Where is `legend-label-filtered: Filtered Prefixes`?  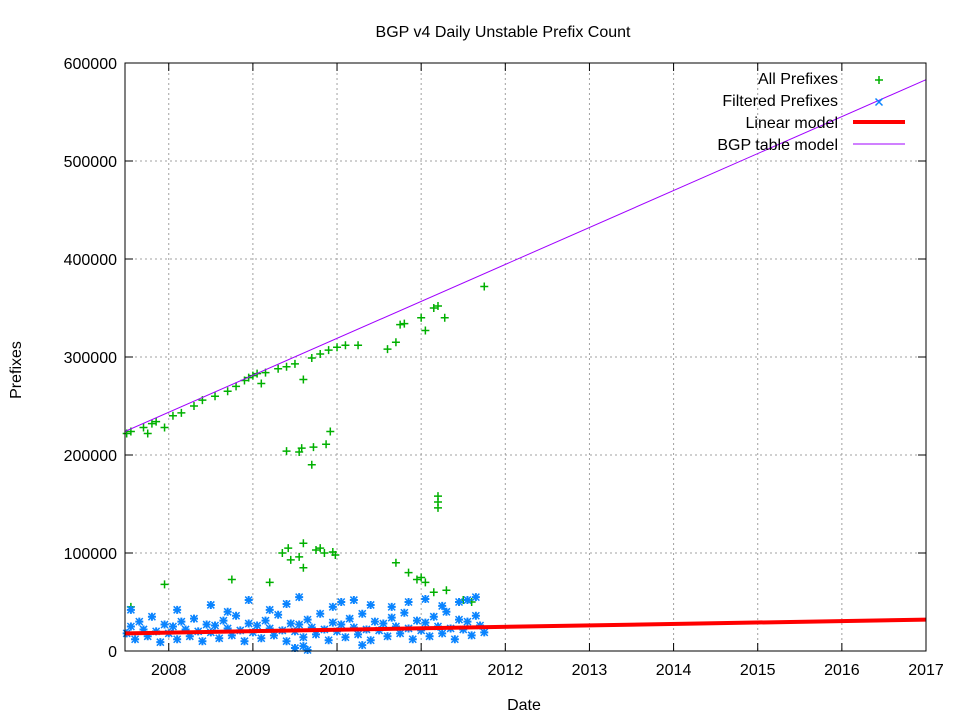 legend-label-filtered: Filtered Prefixes is located at coordinates (780, 101).